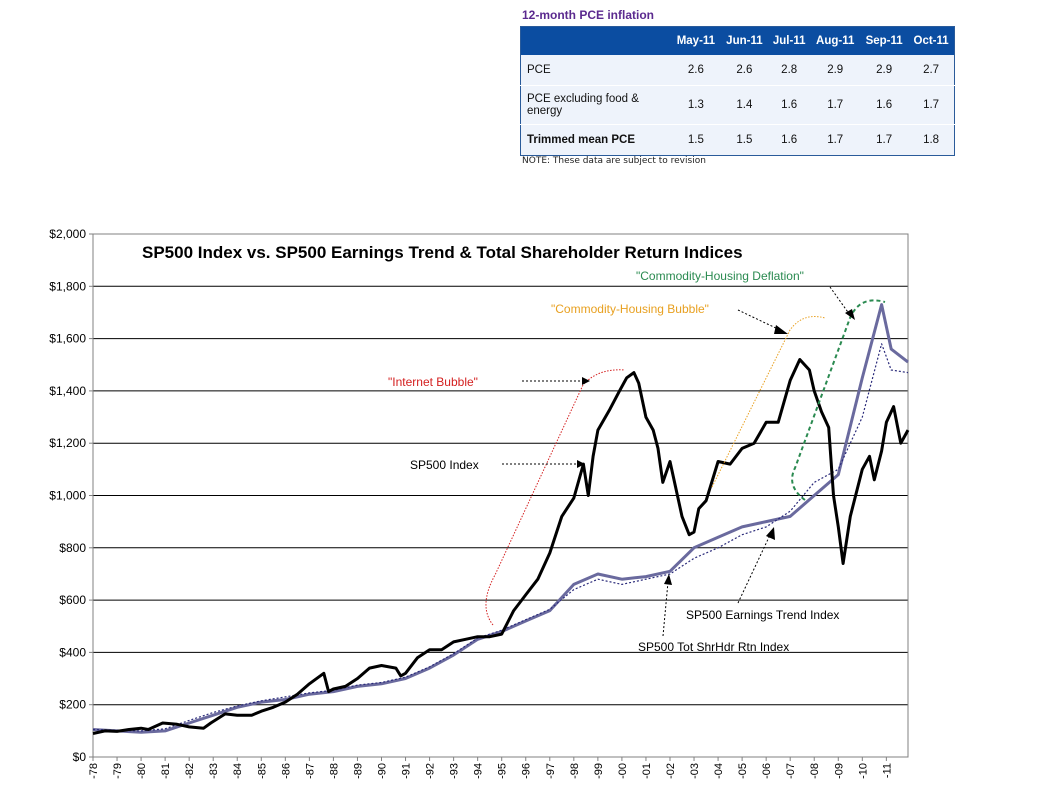 The width and height of the screenshot is (1061, 786). Describe the element at coordinates (931, 140) in the screenshot. I see `pce-cell: 1.8` at that location.